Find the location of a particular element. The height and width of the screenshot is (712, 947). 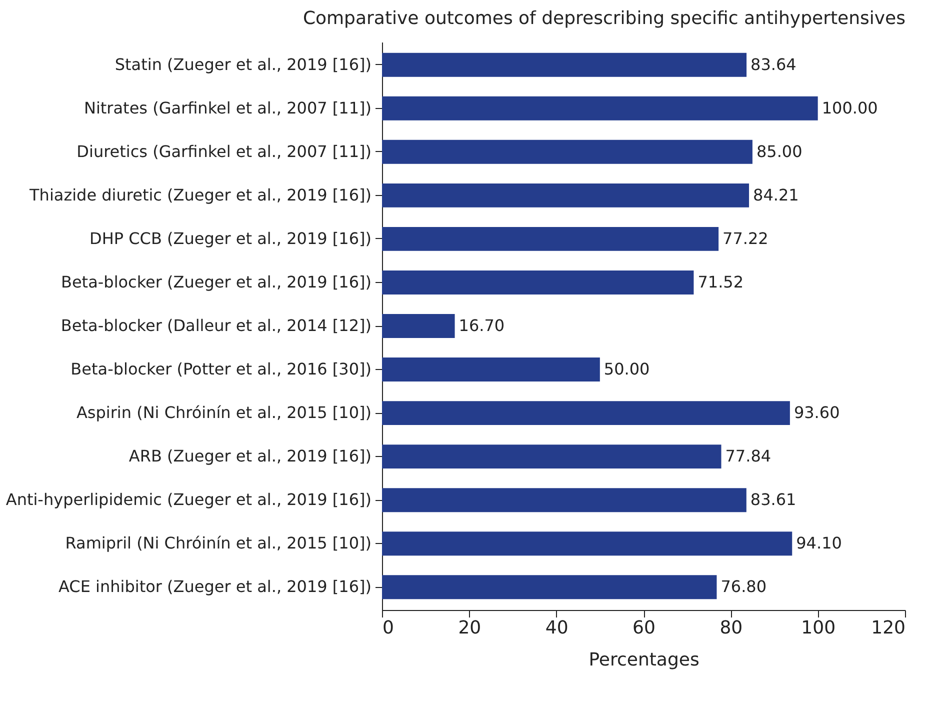

data-label: 83.64 is located at coordinates (773, 64).